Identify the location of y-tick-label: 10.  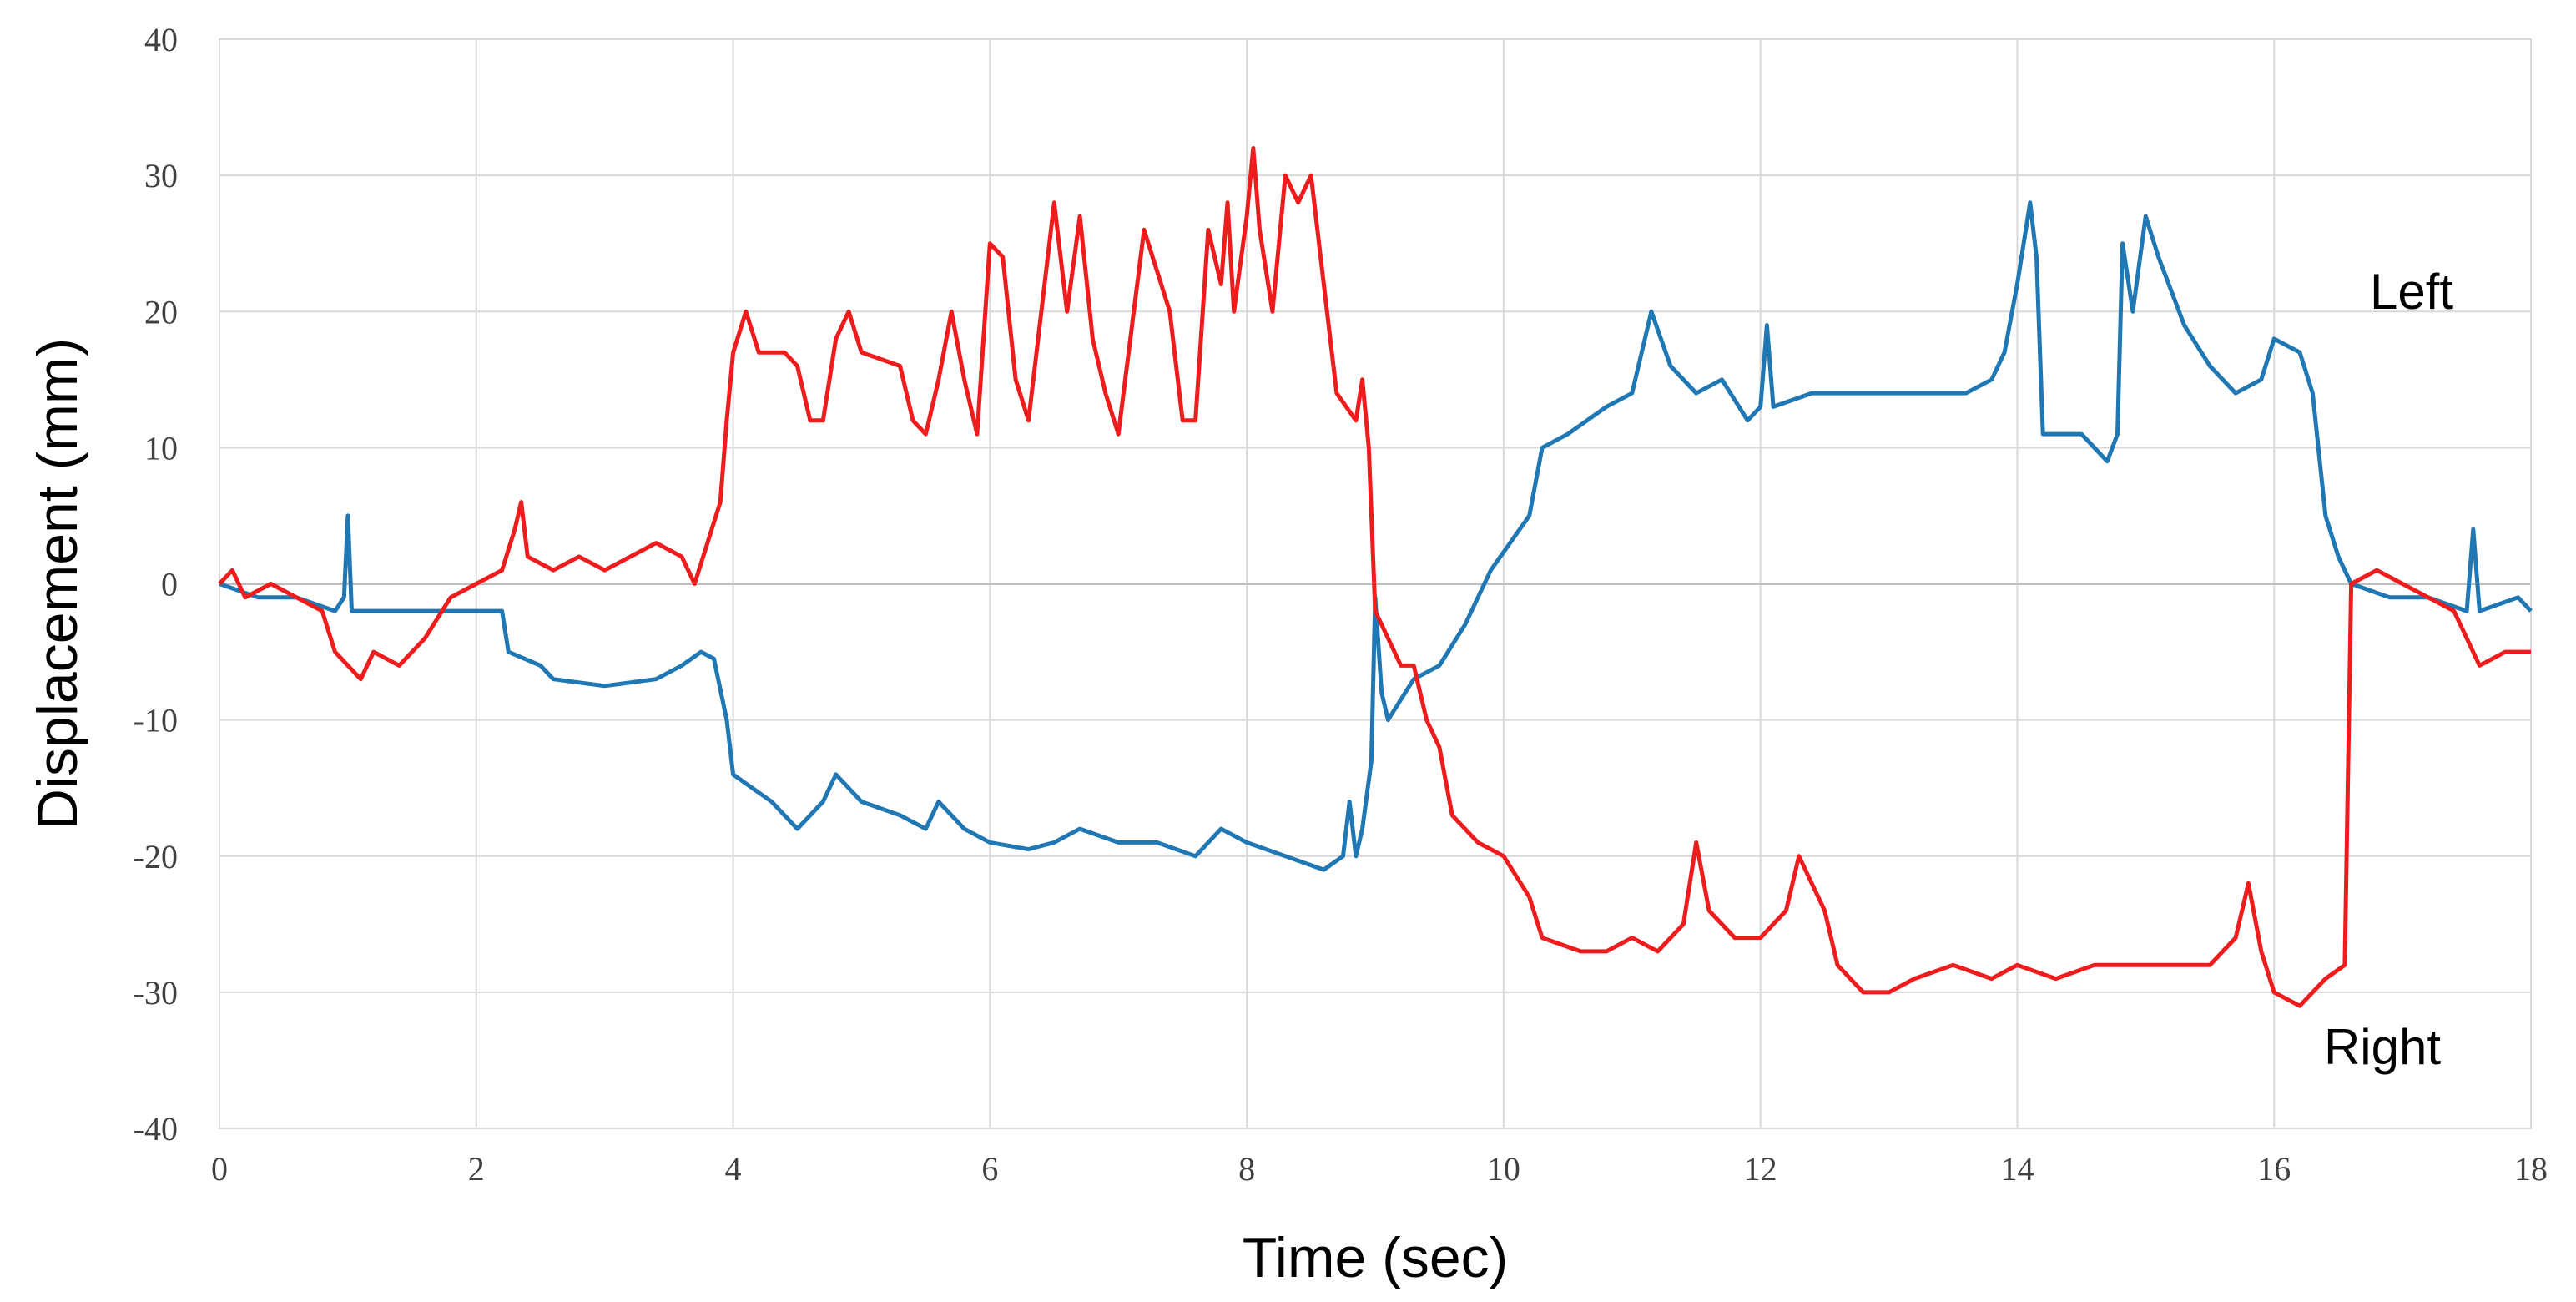
(161, 448).